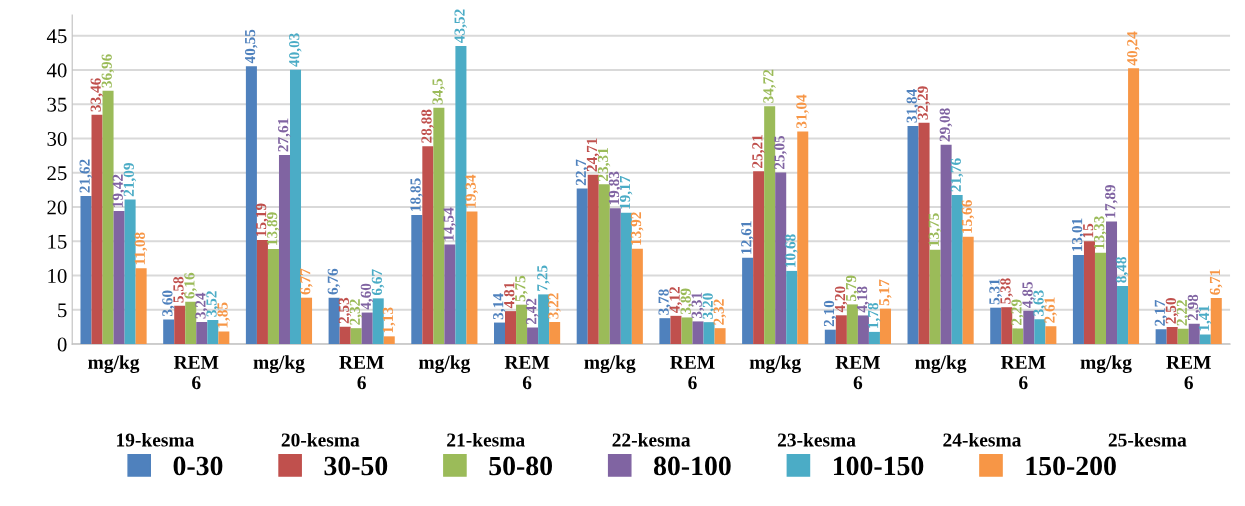 The image size is (1245, 506). I want to click on data-label: 2,29, so click(1017, 312).